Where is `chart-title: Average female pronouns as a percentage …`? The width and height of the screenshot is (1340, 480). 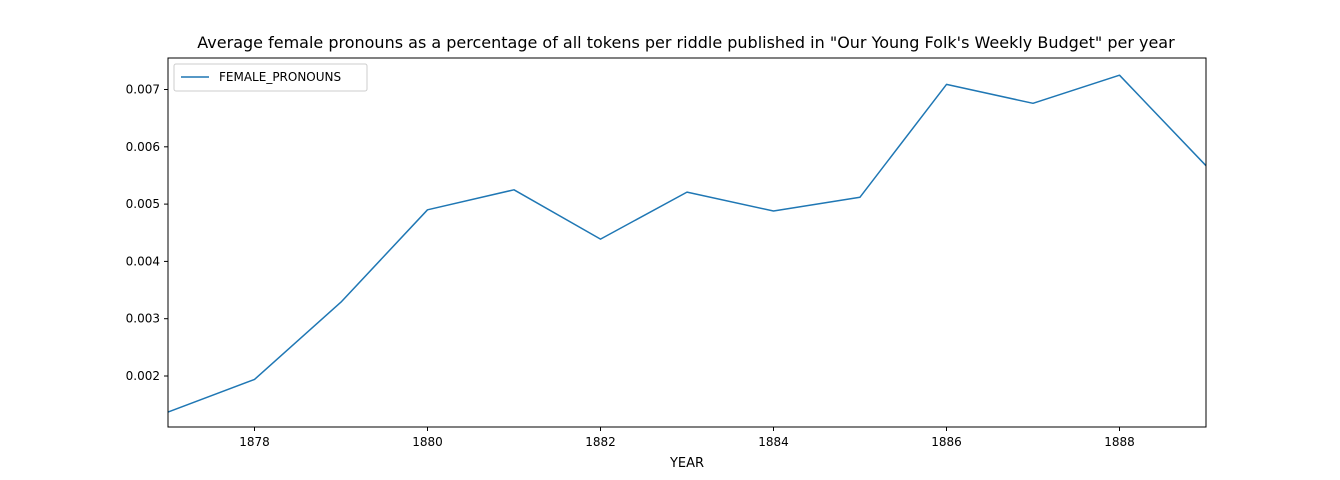
chart-title: Average female pronouns as a percentage … is located at coordinates (686, 42).